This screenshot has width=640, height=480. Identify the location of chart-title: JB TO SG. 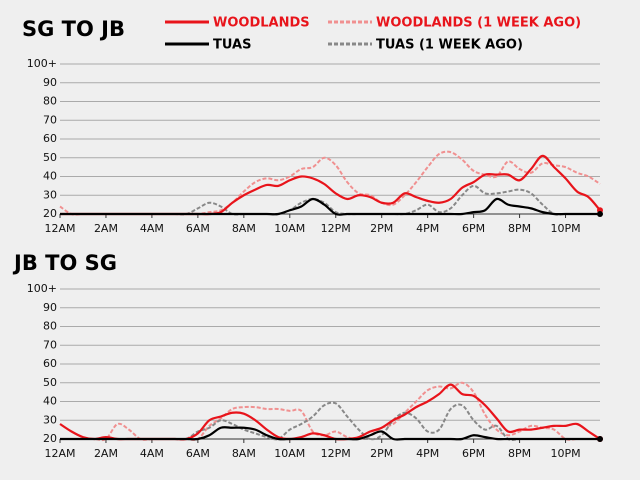
(64, 263).